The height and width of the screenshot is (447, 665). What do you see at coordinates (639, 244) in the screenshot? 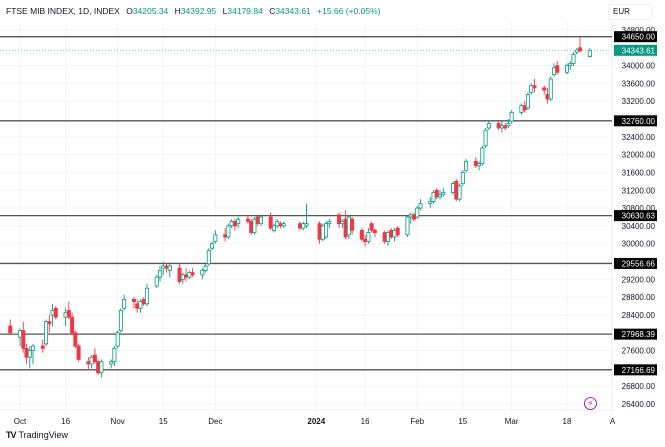
I see `y-tick-label: 30000.00` at bounding box center [639, 244].